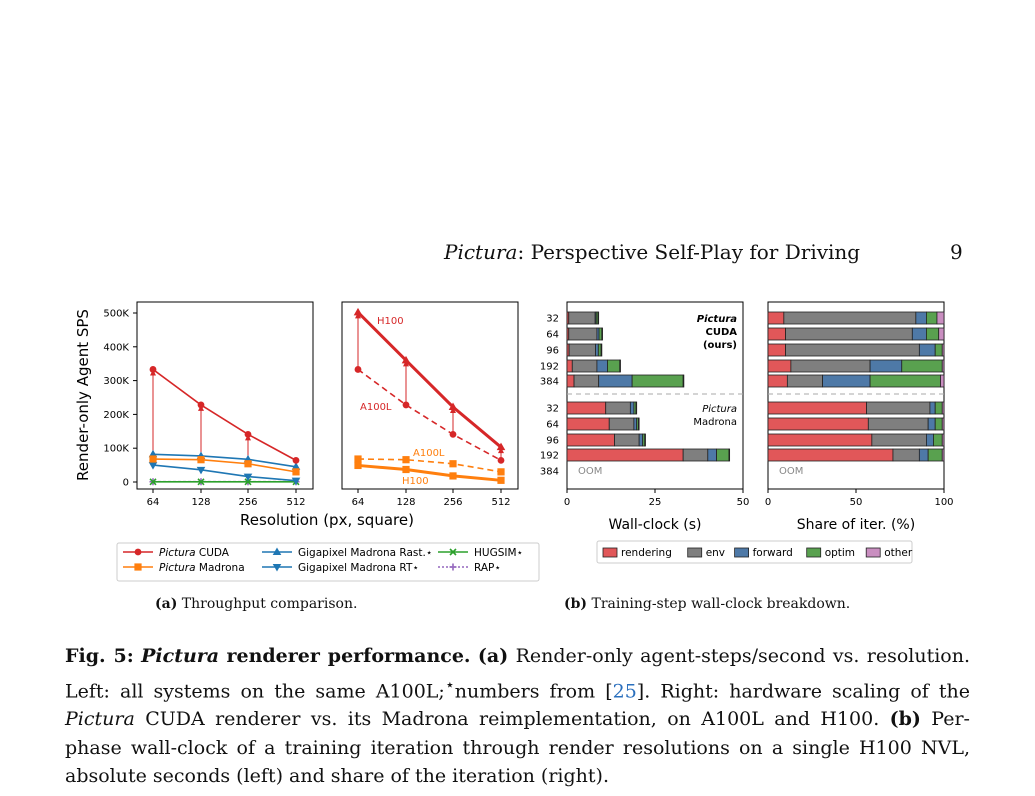 The height and width of the screenshot is (796, 1035). I want to click on legend-label: Pictura CUDA, so click(194, 553).